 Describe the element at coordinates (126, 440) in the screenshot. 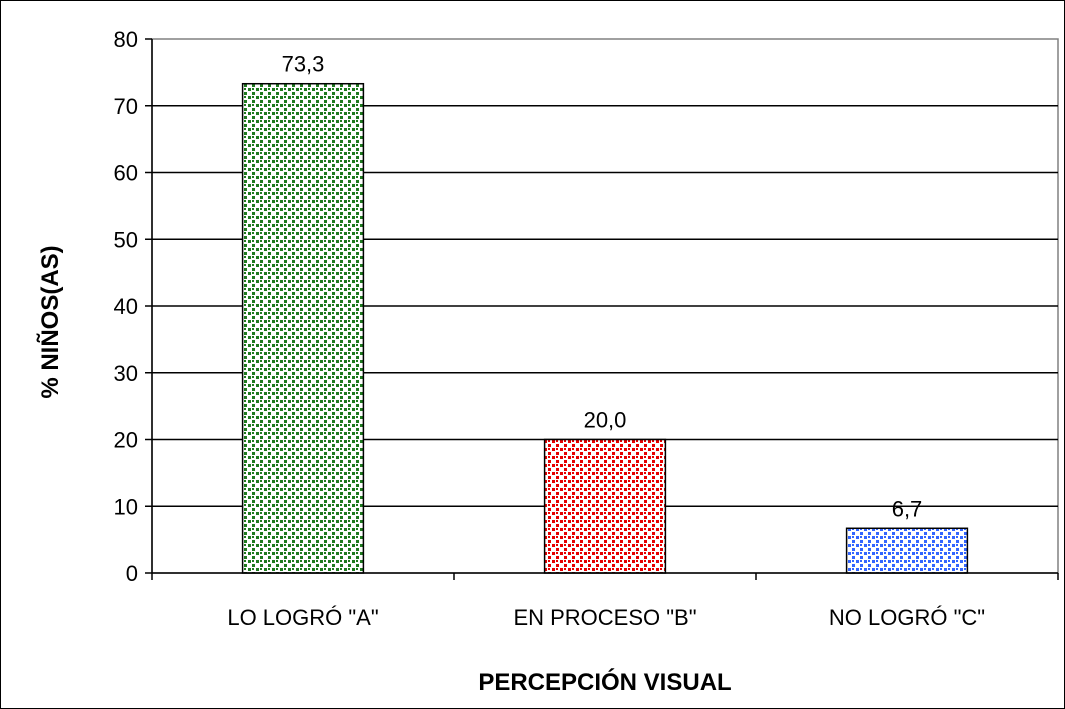

I see `y-tick-label: 20` at that location.